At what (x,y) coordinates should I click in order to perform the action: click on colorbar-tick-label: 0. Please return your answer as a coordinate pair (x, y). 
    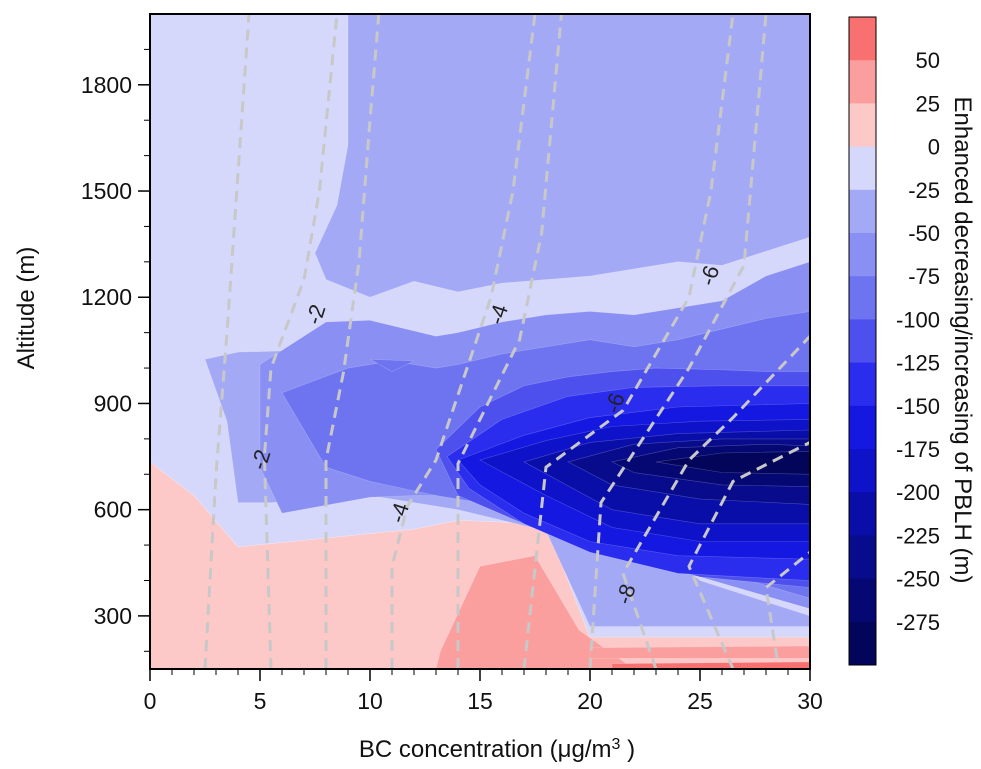
    Looking at the image, I should click on (934, 147).